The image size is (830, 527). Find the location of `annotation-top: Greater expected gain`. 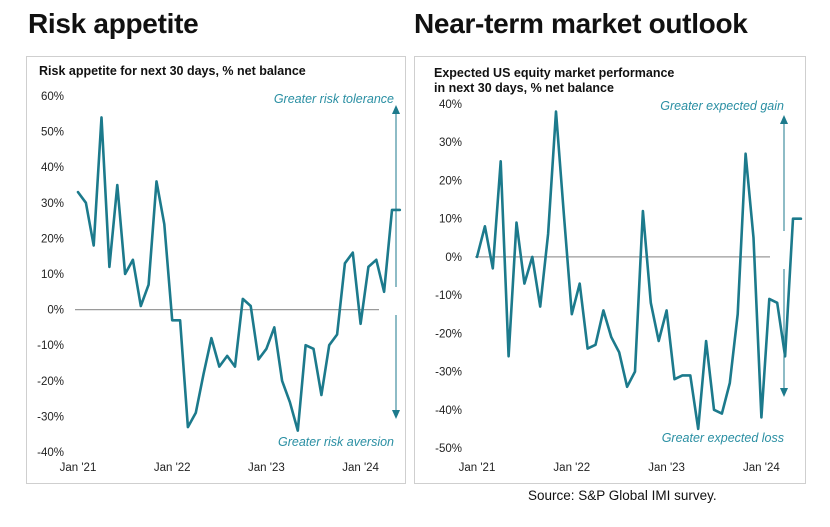

annotation-top: Greater expected gain is located at coordinates (722, 106).